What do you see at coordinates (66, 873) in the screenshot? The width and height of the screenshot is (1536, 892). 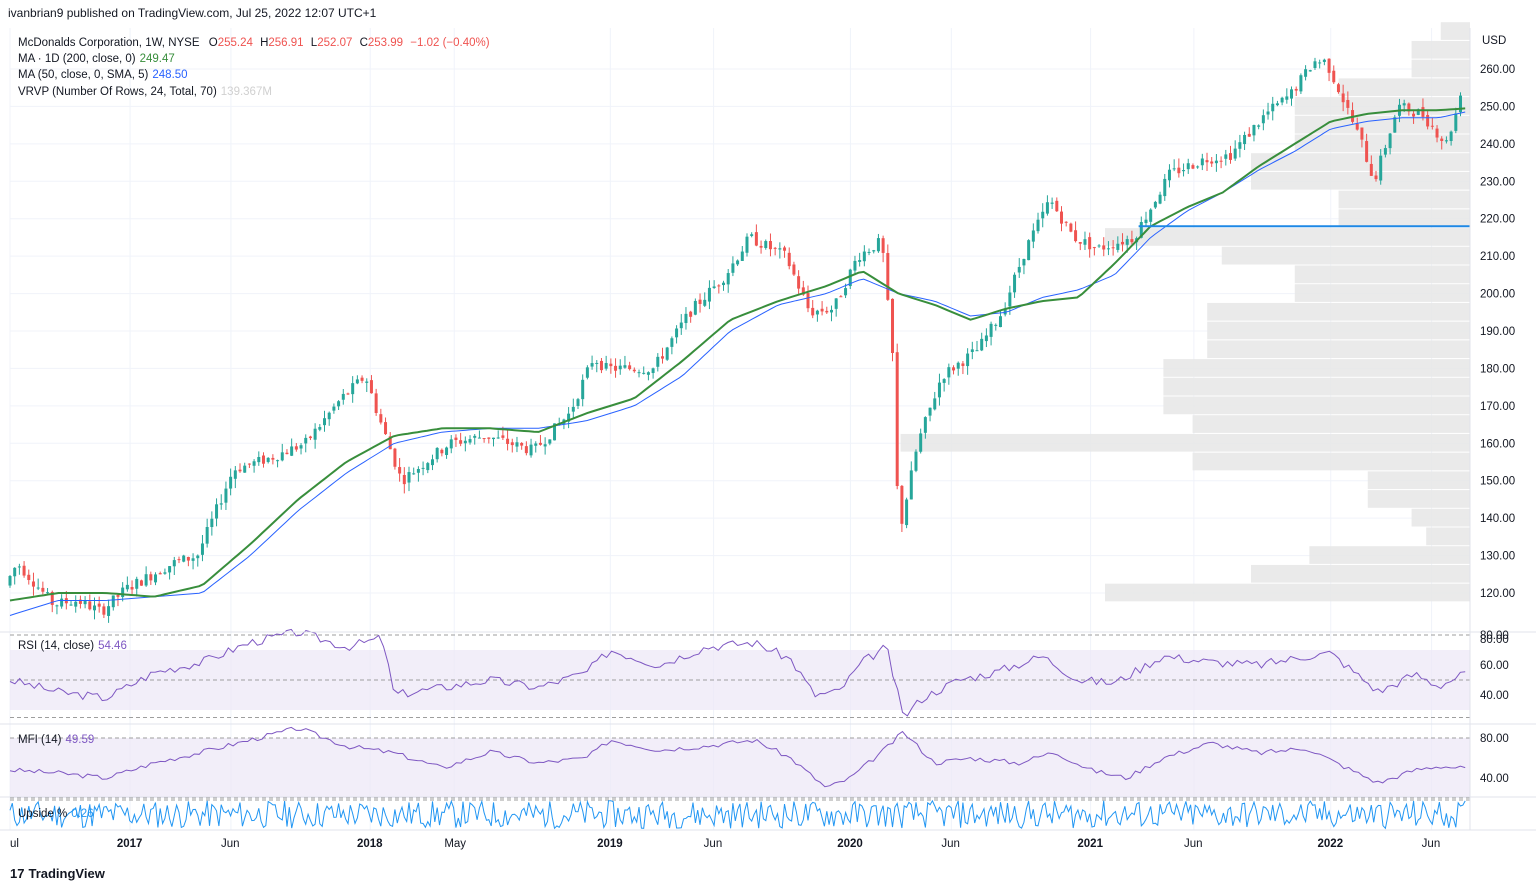 I see `tradingview-brand: TradingView` at bounding box center [66, 873].